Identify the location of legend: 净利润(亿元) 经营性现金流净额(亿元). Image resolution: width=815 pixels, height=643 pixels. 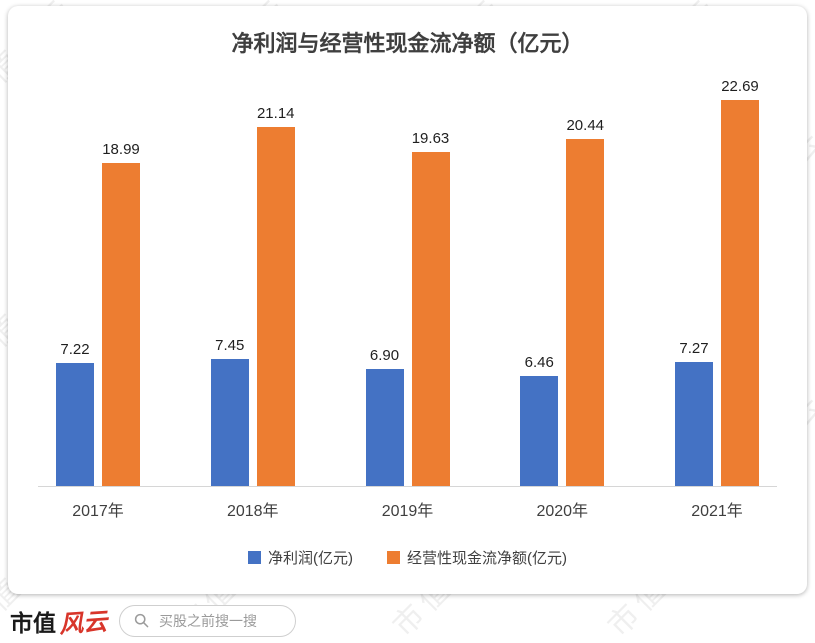
(407, 557).